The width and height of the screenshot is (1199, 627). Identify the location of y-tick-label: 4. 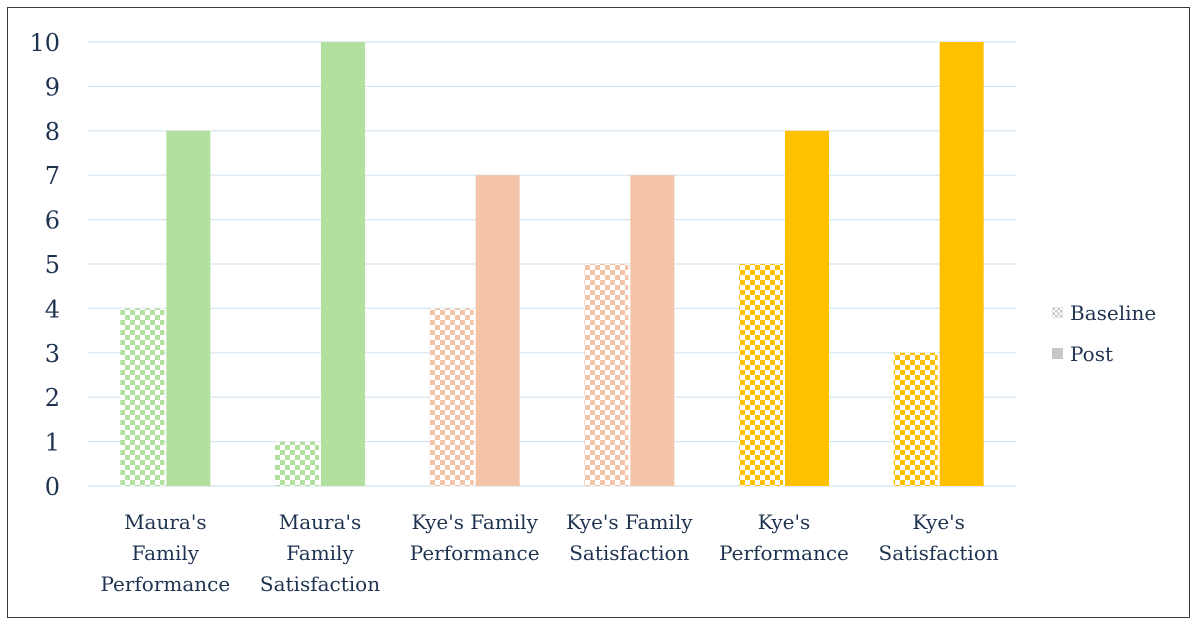
(52, 309).